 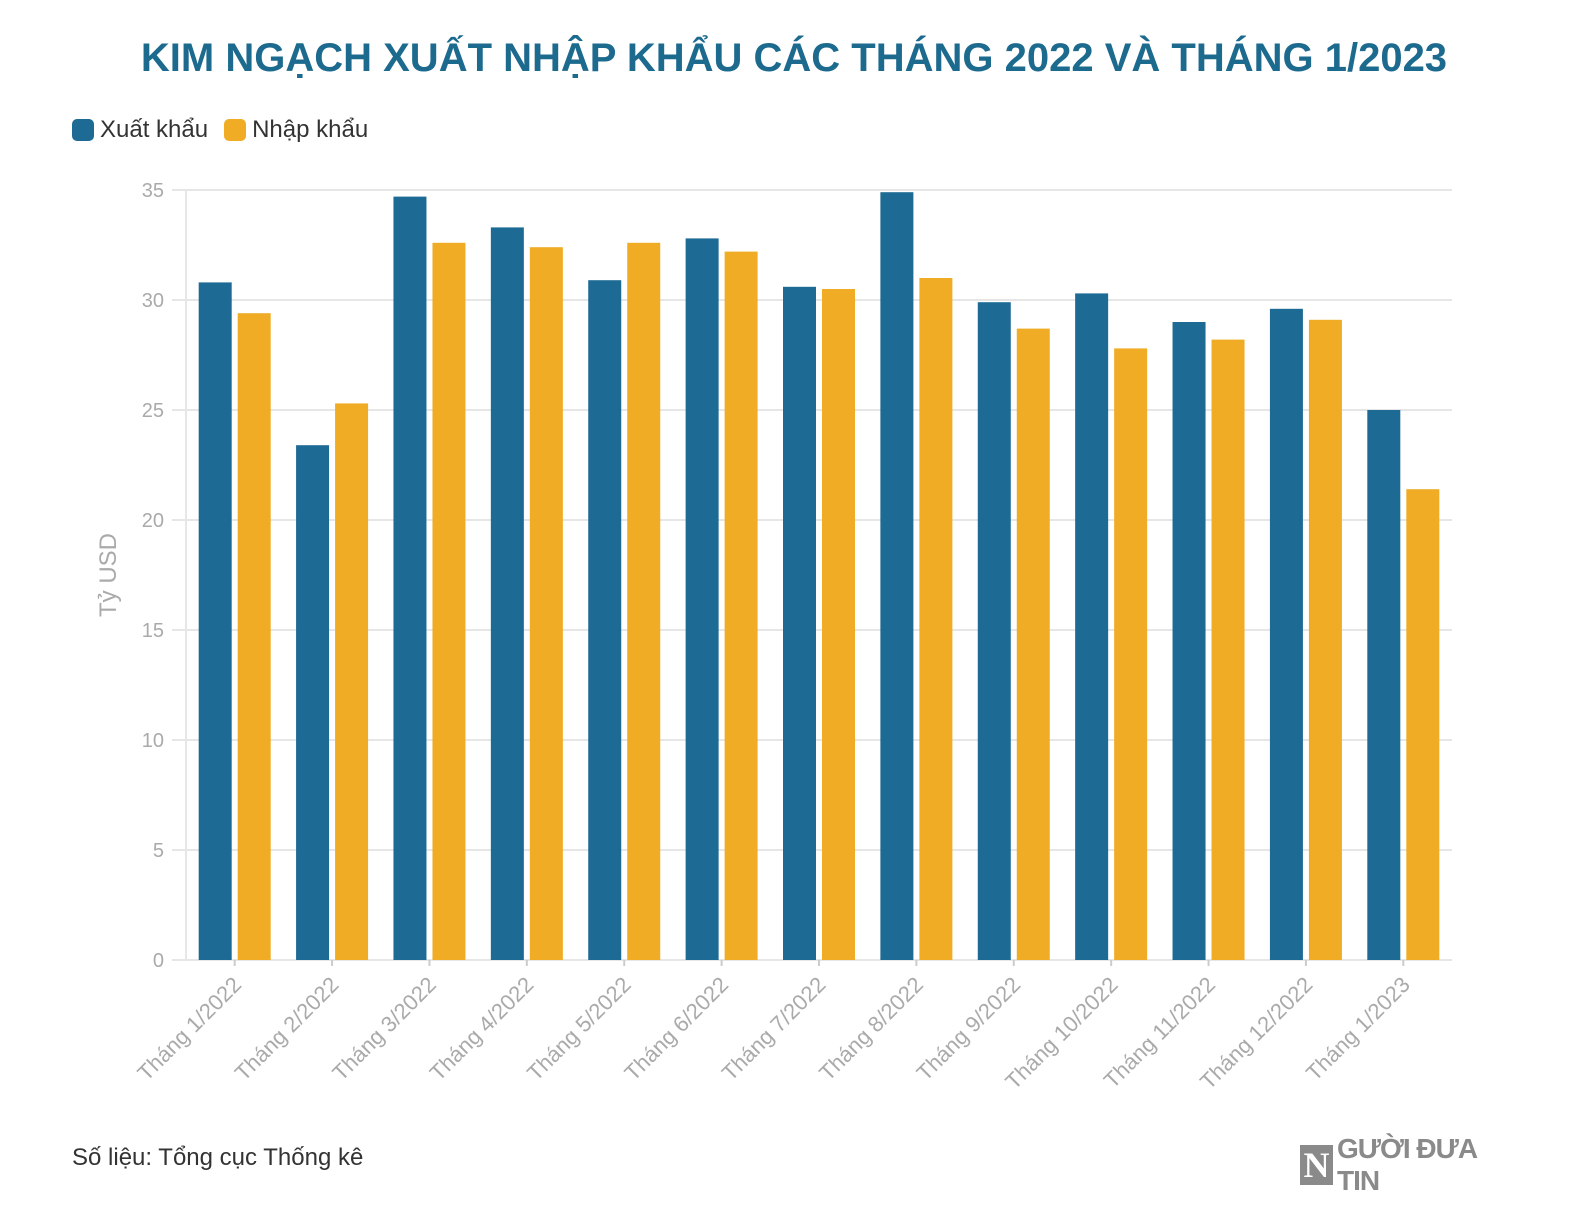 I want to click on source-note: Số liệu: Tổng cục Thống kê, so click(x=218, y=1157).